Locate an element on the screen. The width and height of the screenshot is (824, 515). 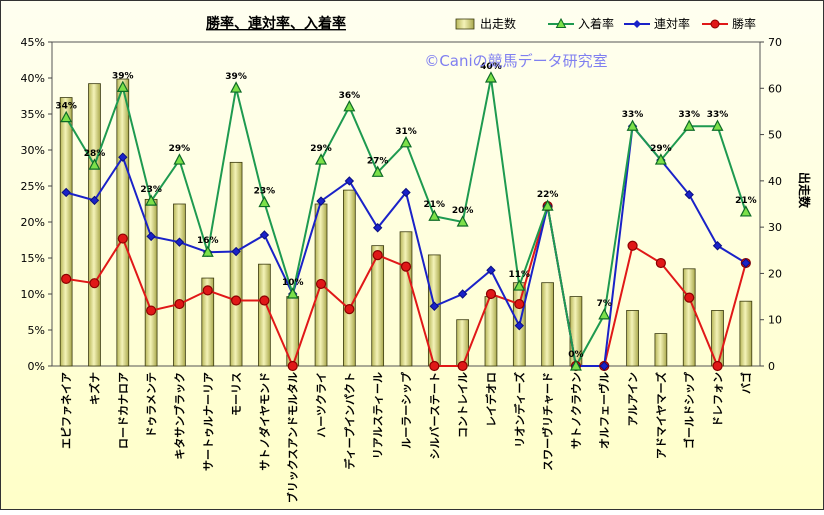
x-tick-label: モーリス is located at coordinates (236, 394).